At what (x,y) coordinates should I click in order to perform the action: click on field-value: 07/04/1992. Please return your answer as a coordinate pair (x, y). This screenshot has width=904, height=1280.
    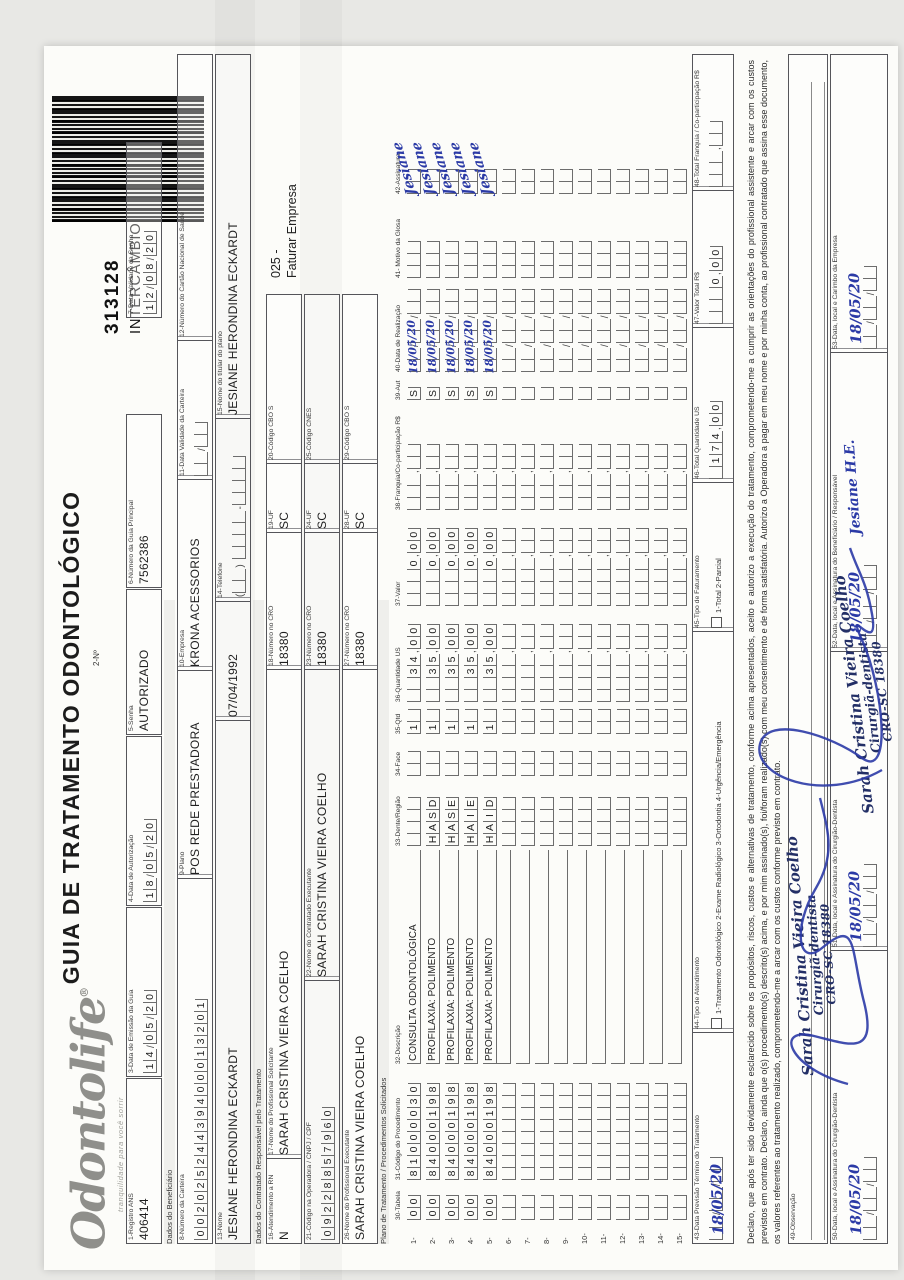
    Looking at the image, I should click on (232, 685).